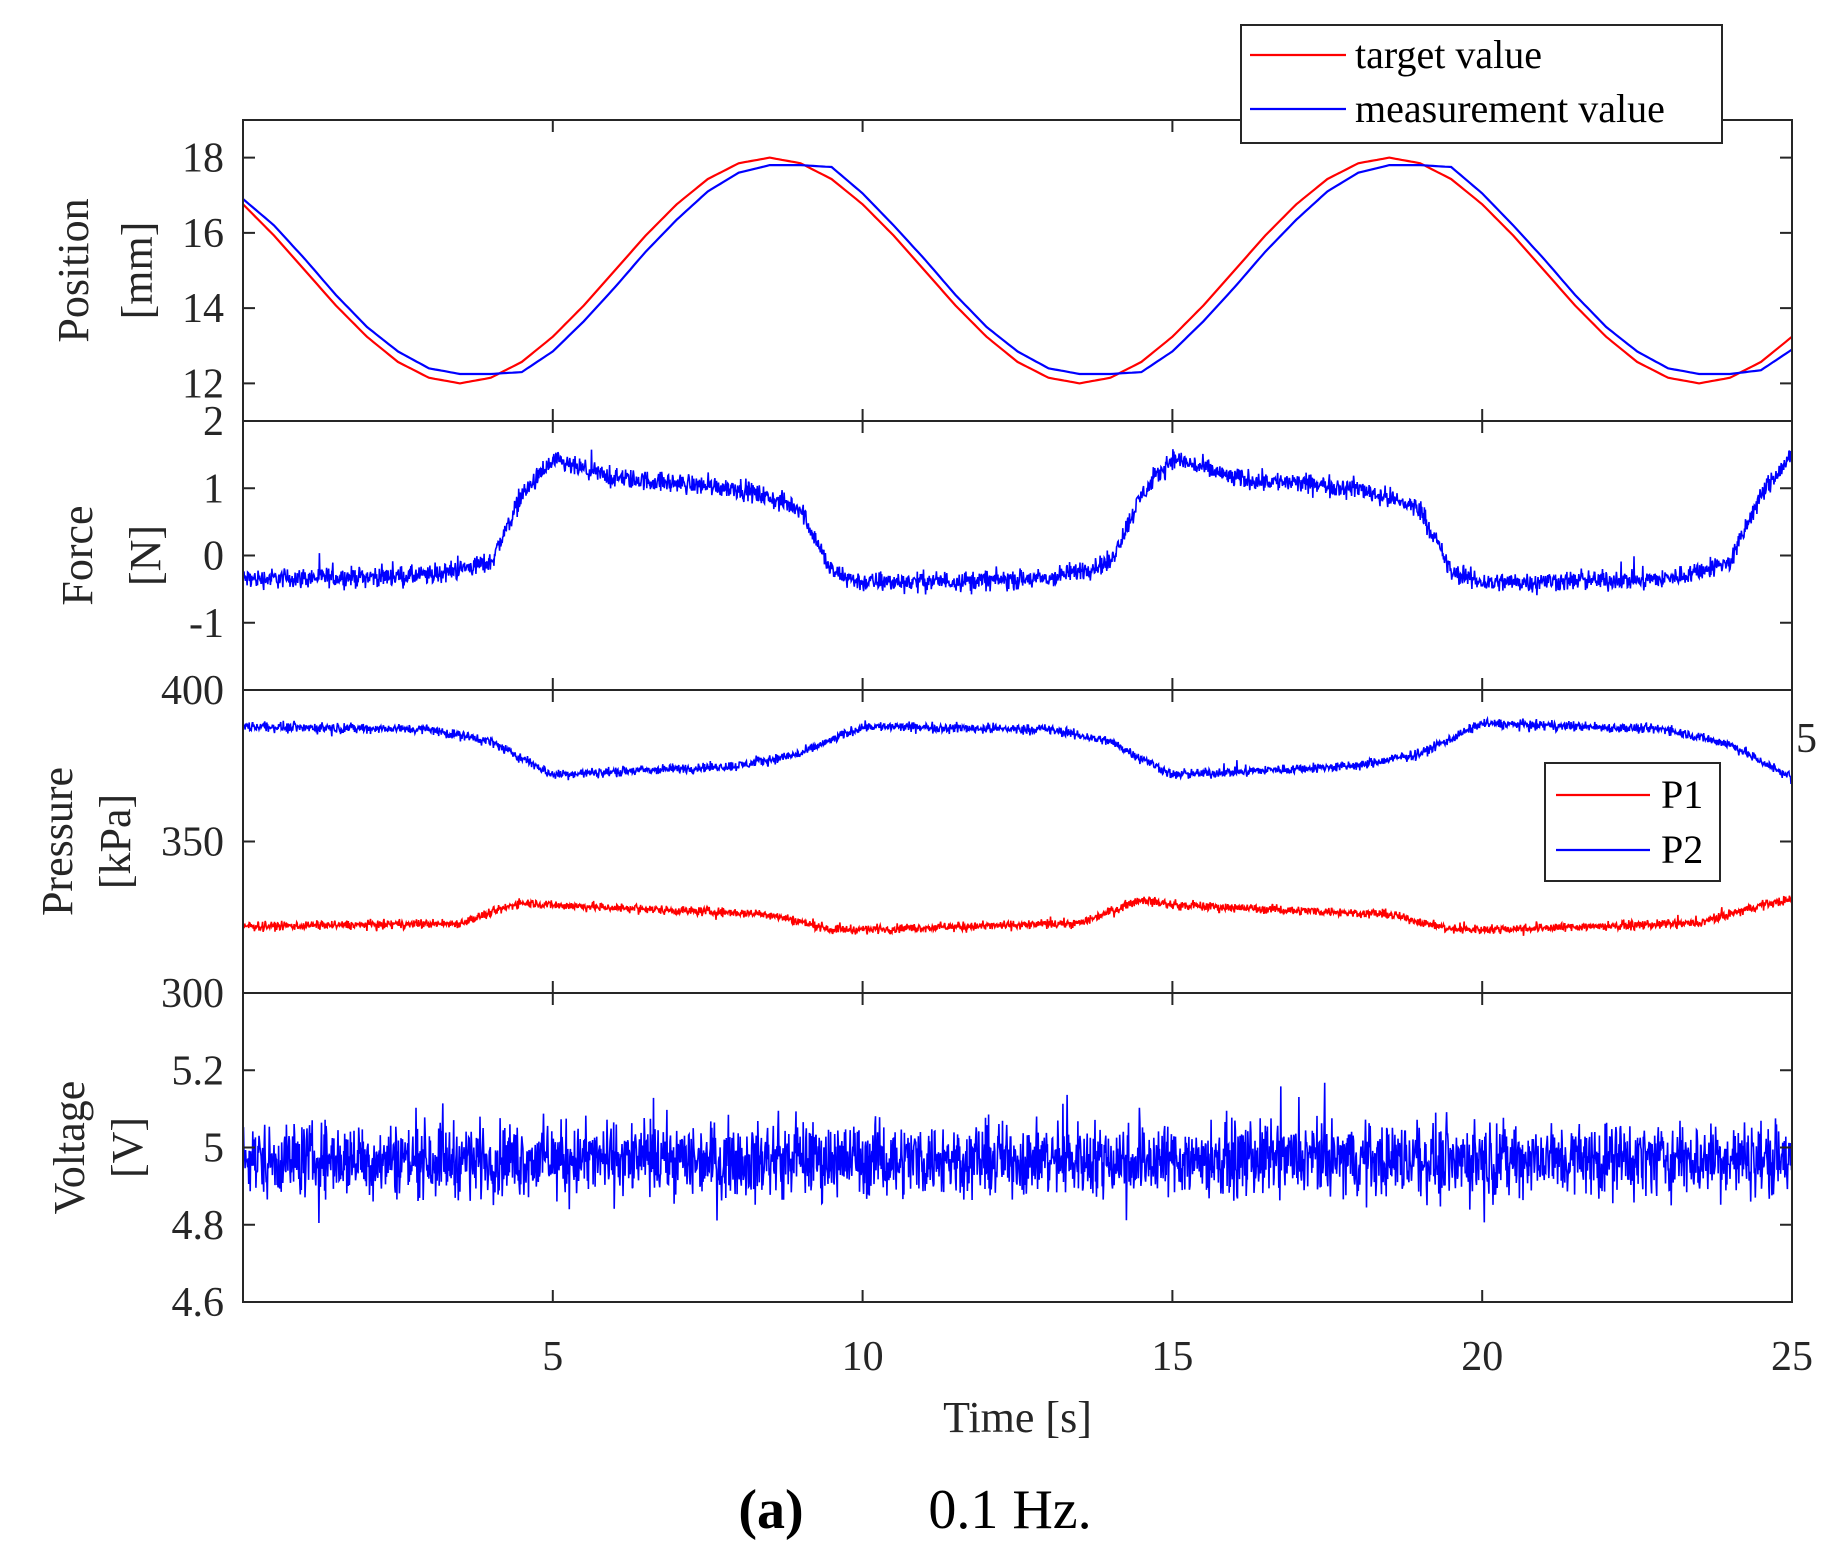 Image resolution: width=1825 pixels, height=1542 pixels. What do you see at coordinates (1018, 1153) in the screenshot?
I see `voltage-series-voltage-line` at bounding box center [1018, 1153].